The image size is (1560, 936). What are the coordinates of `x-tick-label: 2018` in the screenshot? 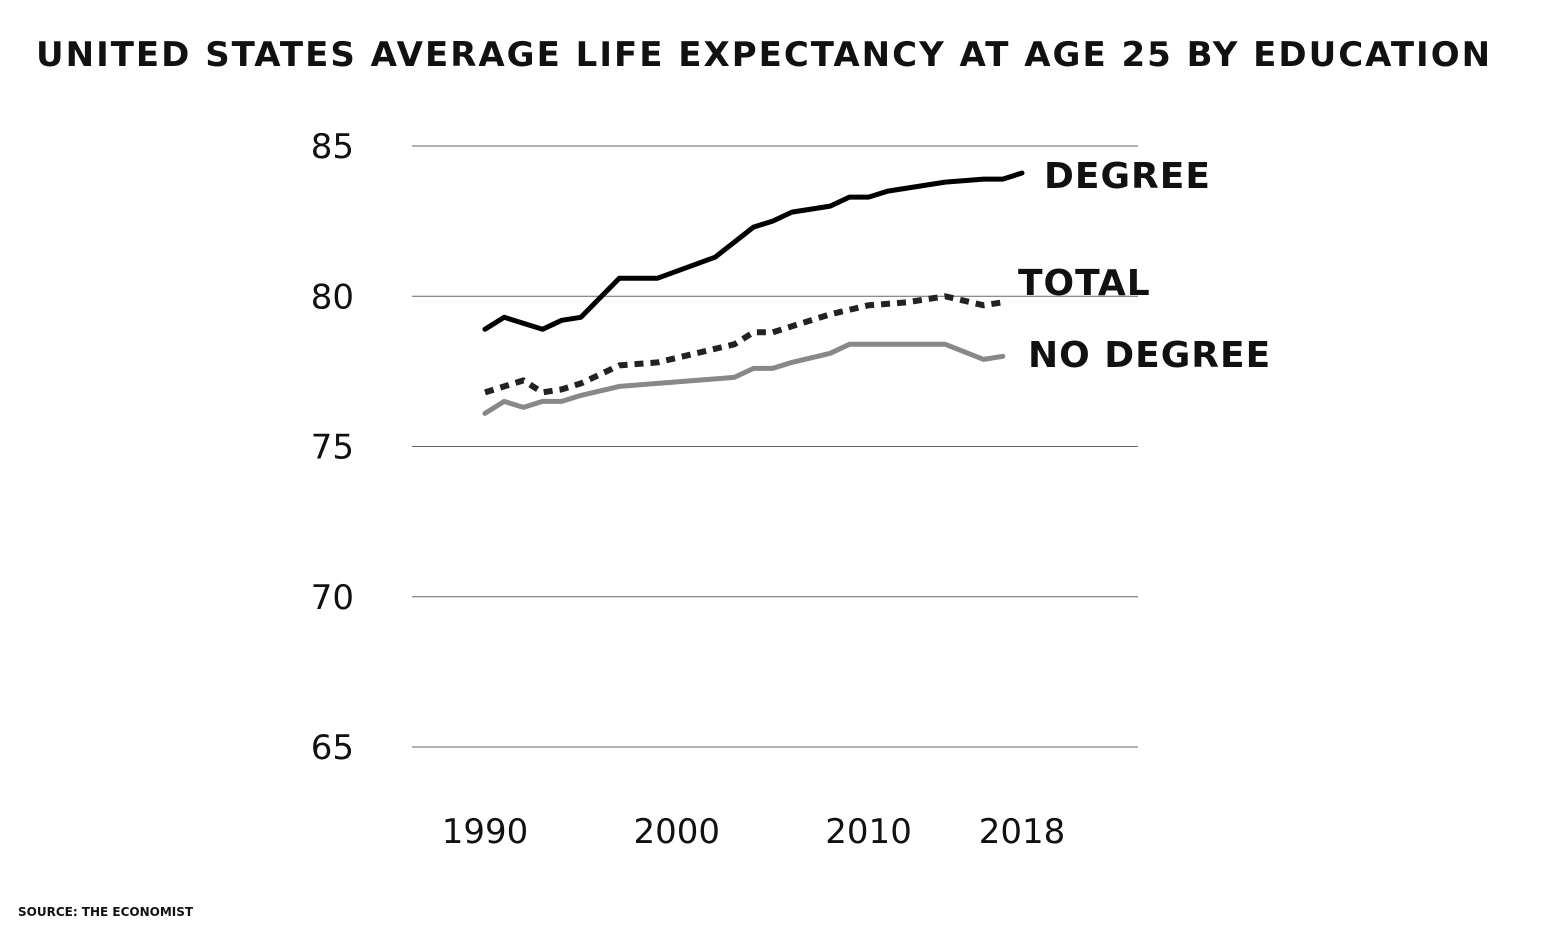 It's located at (1022, 832).